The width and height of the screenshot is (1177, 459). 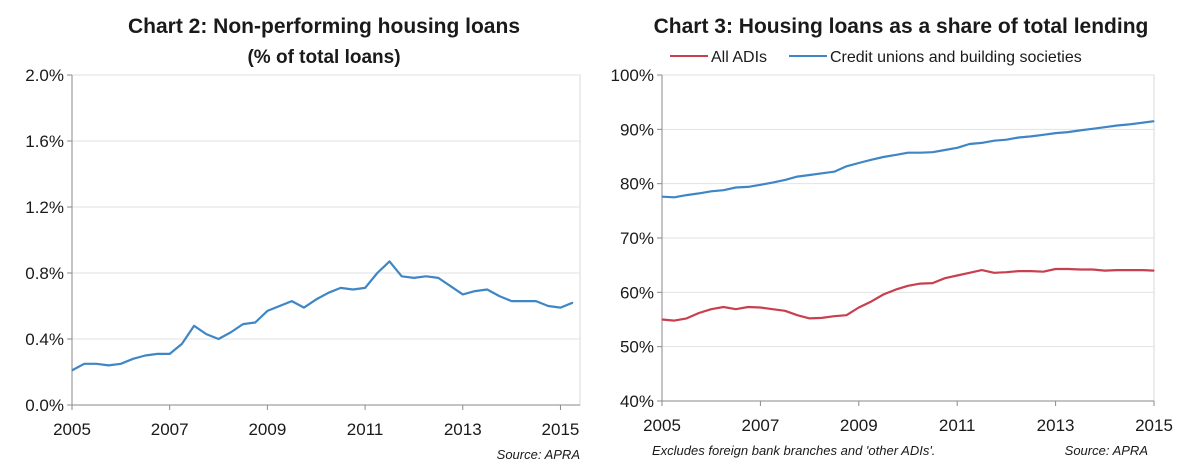 I want to click on chart2-y-tick-label: 0.0%, so click(x=44, y=405).